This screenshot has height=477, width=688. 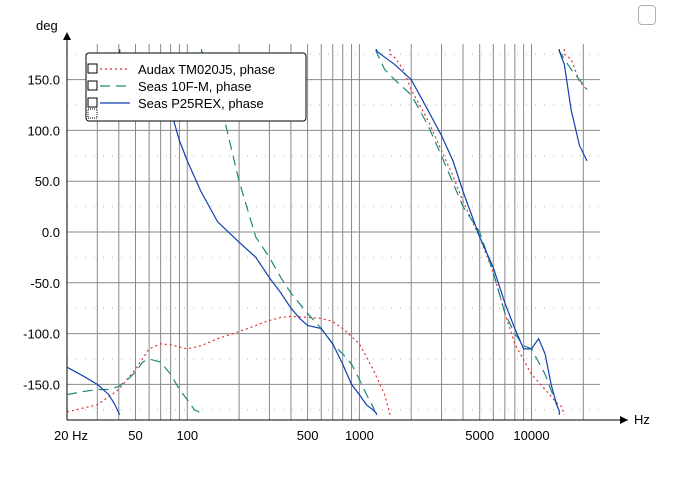 I want to click on y-tick-label: 150.0, so click(x=43, y=80).